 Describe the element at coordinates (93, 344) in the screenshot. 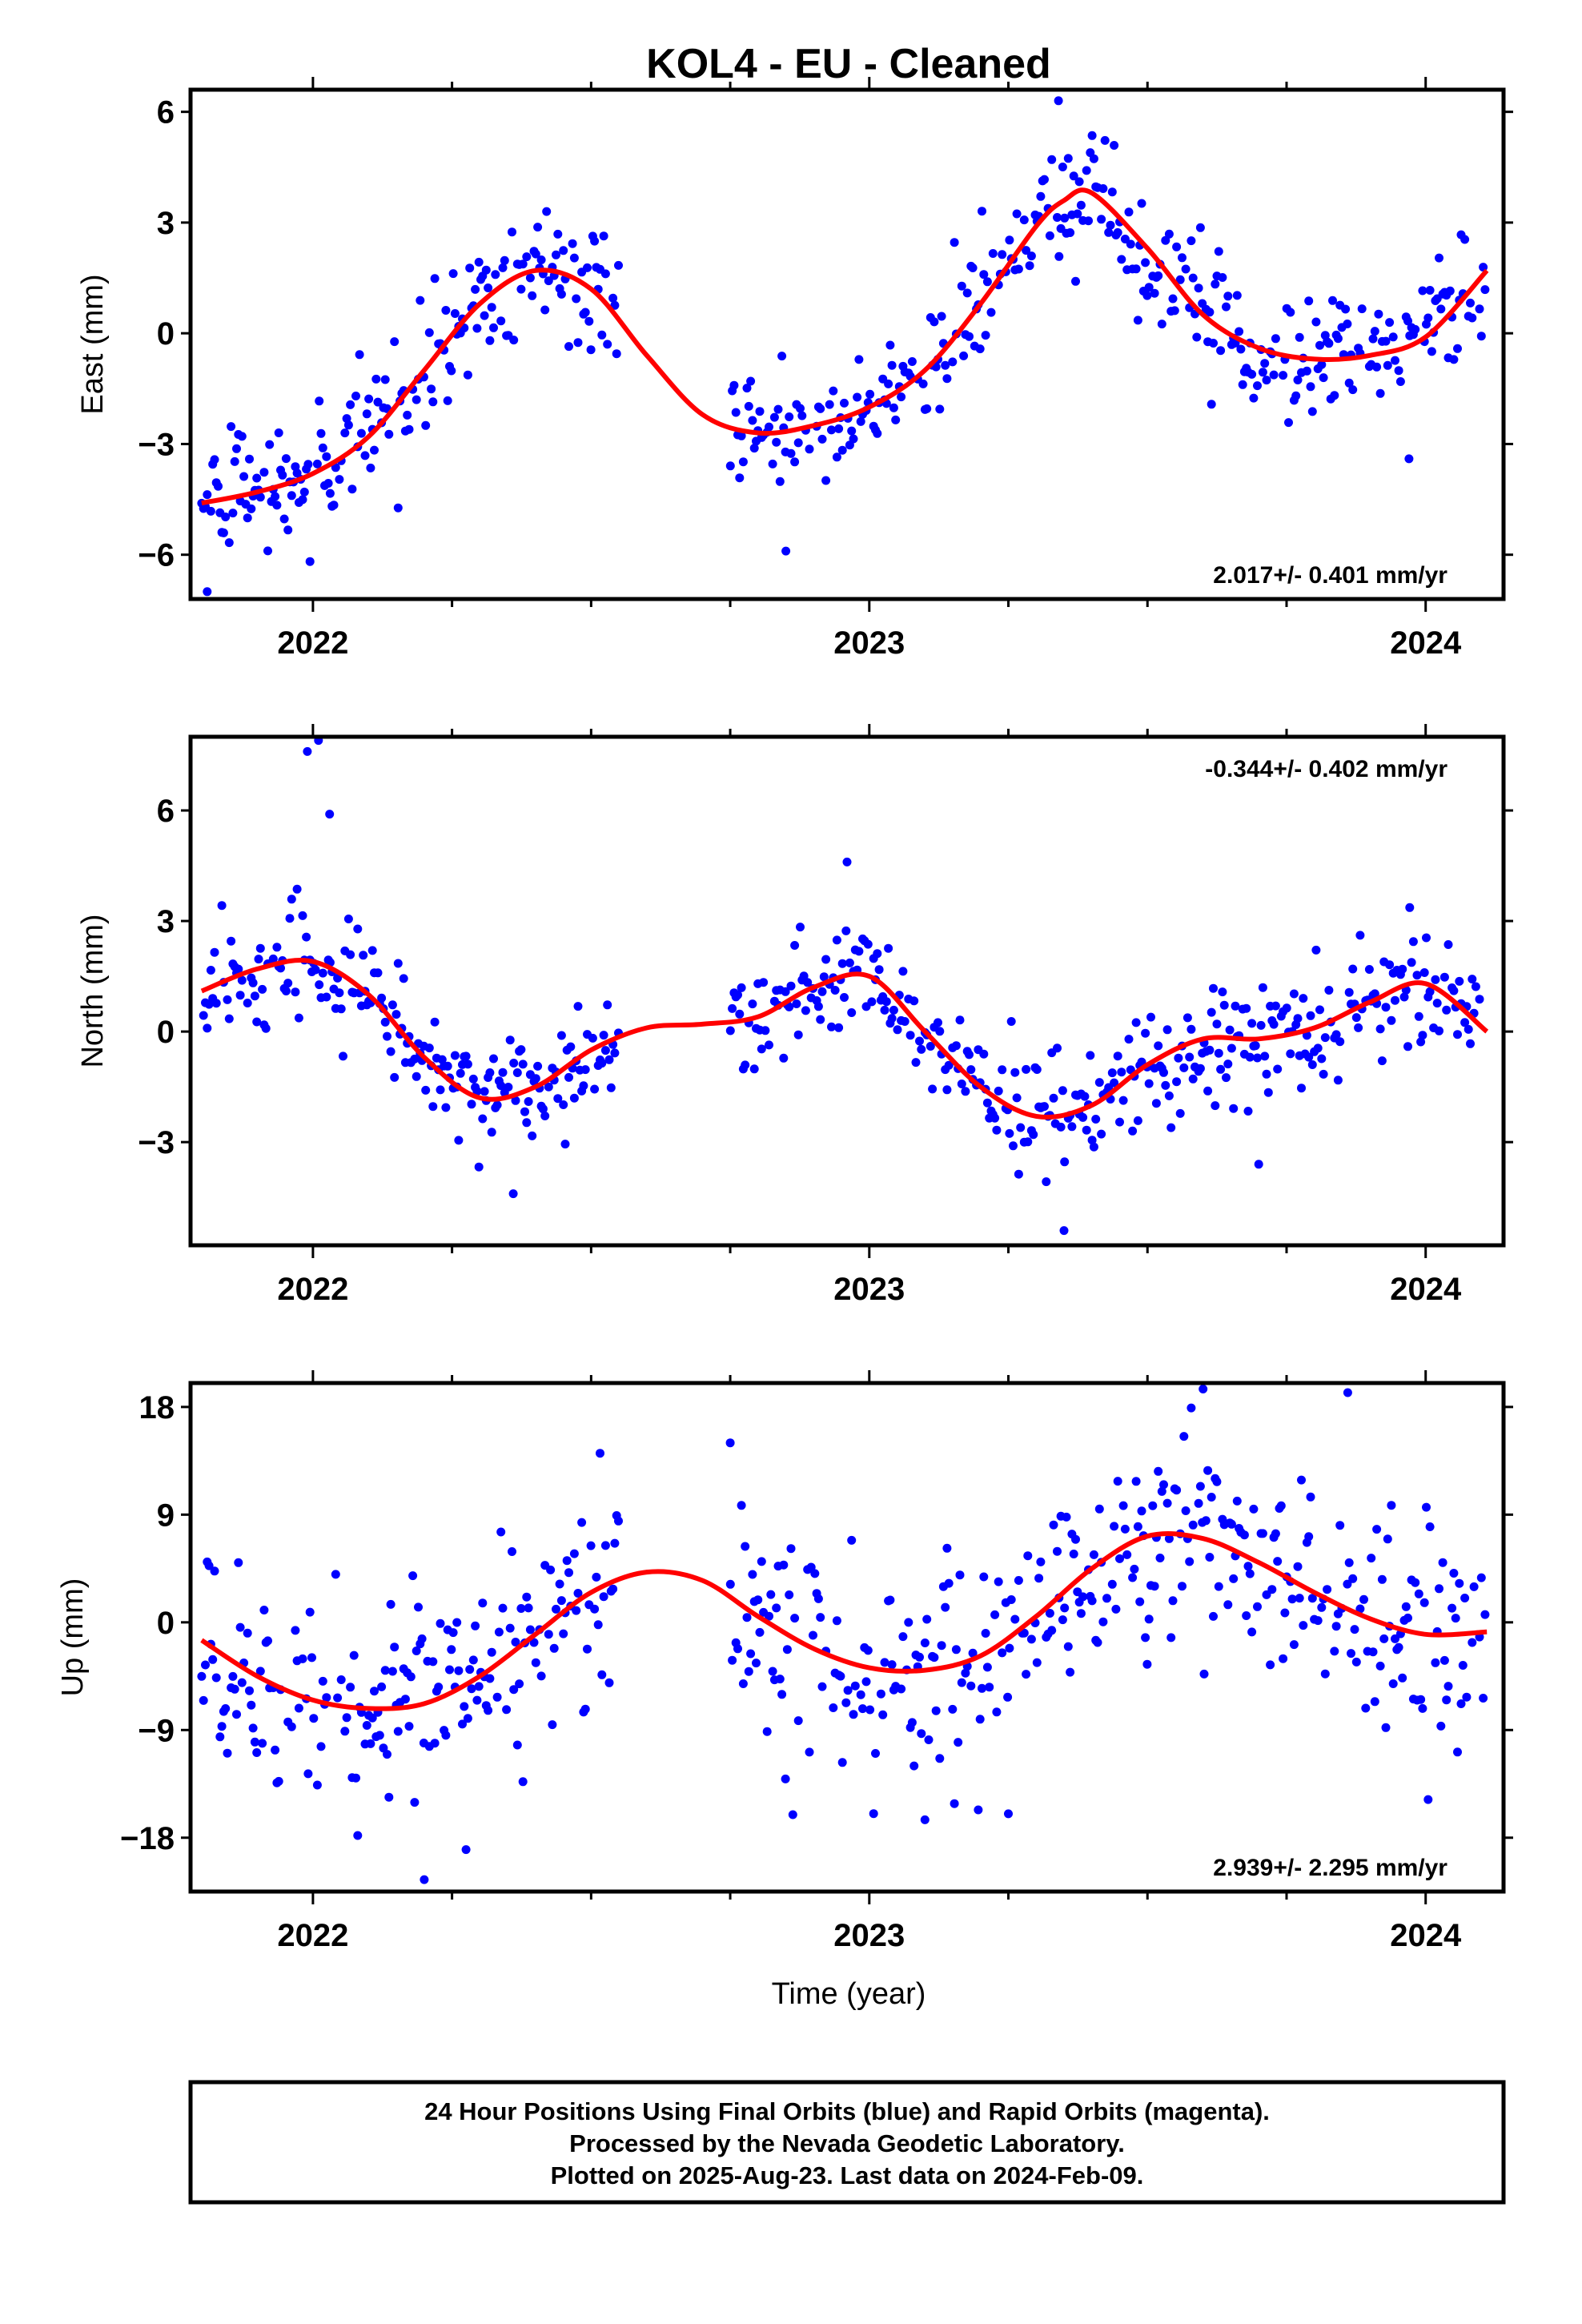

I see `east-y-axis-label: East (mm)` at that location.